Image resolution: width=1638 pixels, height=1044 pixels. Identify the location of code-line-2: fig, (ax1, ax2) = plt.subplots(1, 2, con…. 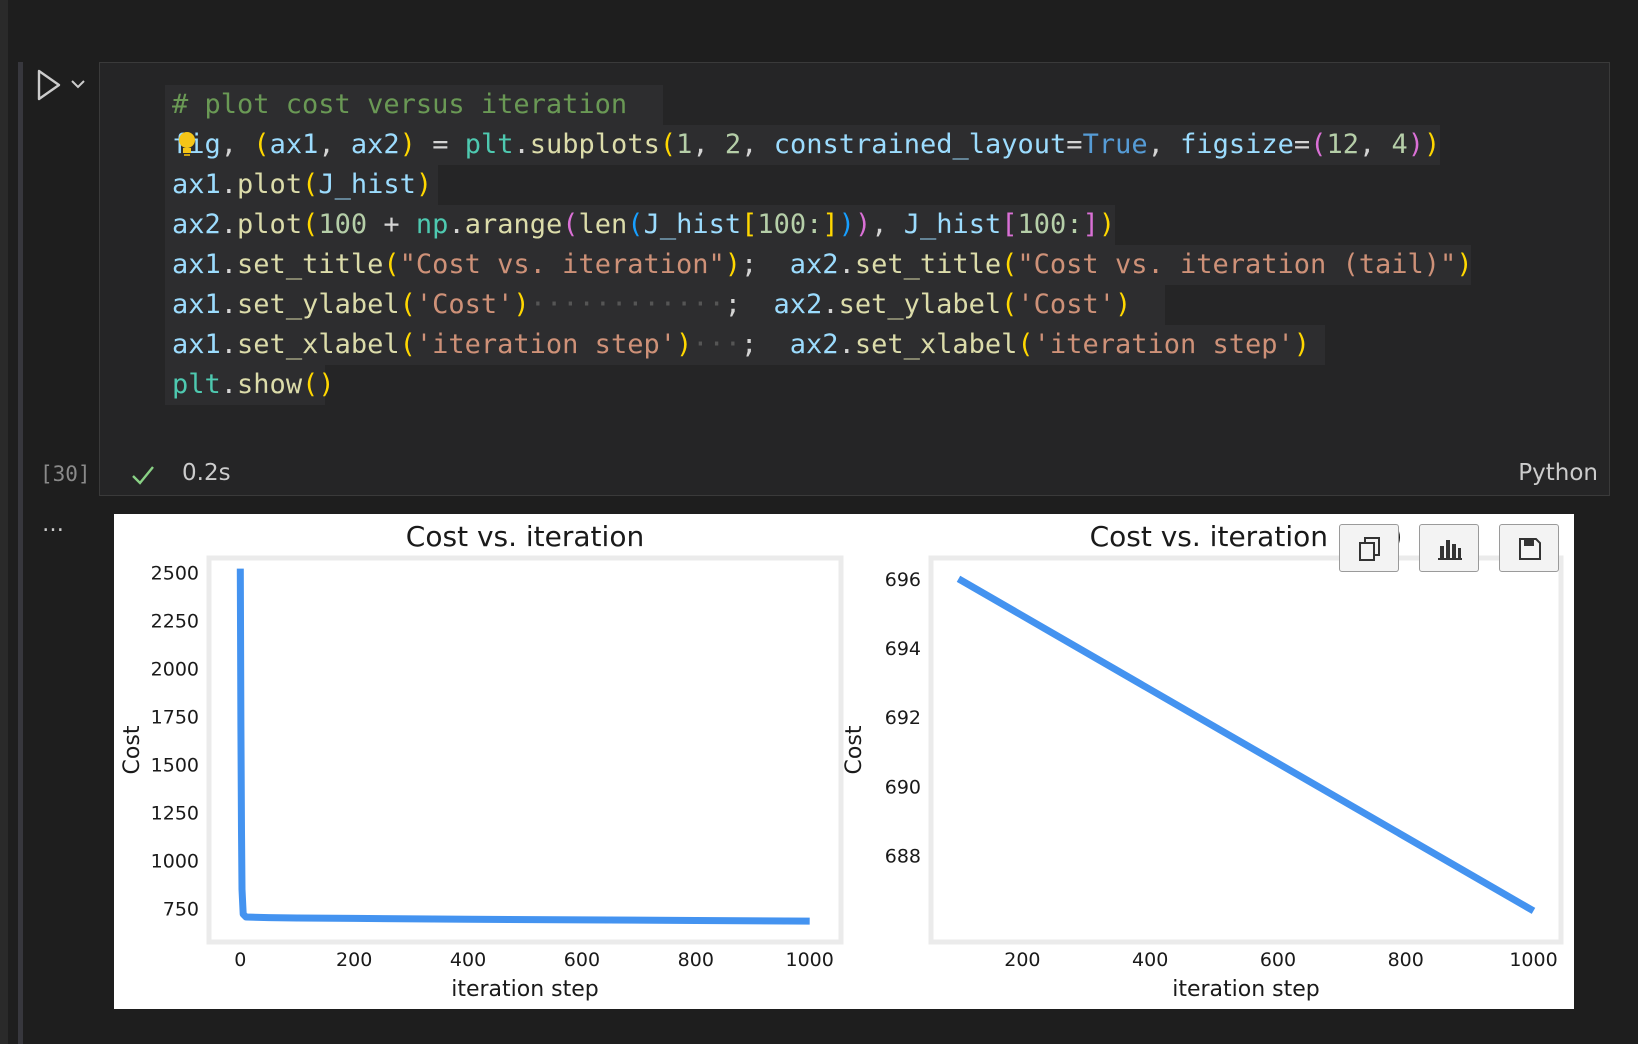
(806, 145).